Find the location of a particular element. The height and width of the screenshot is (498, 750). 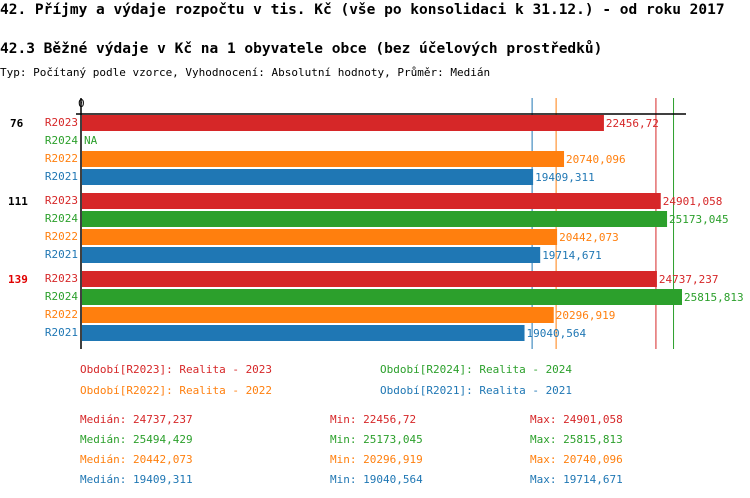

median-stat: Medián: 20442,073 is located at coordinates (136, 459).